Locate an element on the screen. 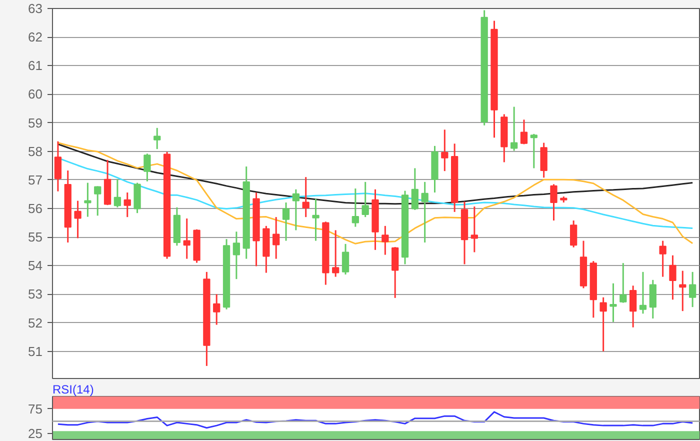 The image size is (700, 441). y-tick-label: 60 is located at coordinates (35, 94).